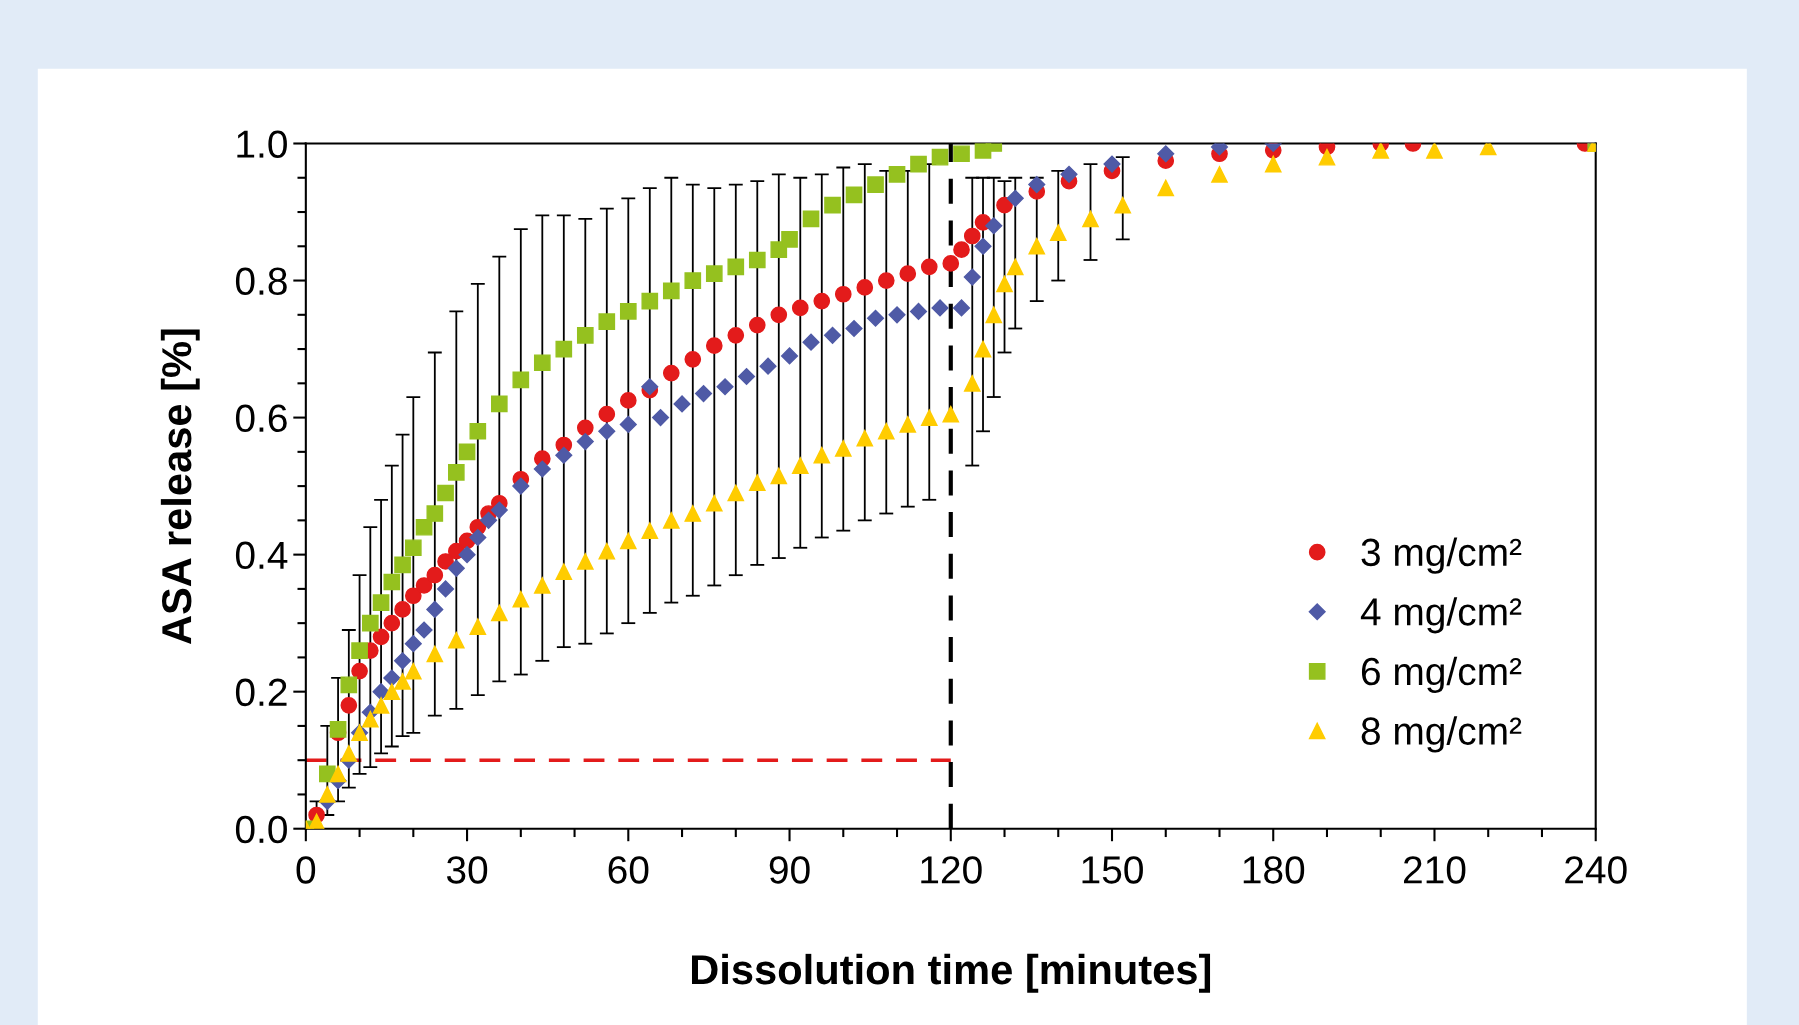  I want to click on x-tick-label: 30, so click(467, 870).